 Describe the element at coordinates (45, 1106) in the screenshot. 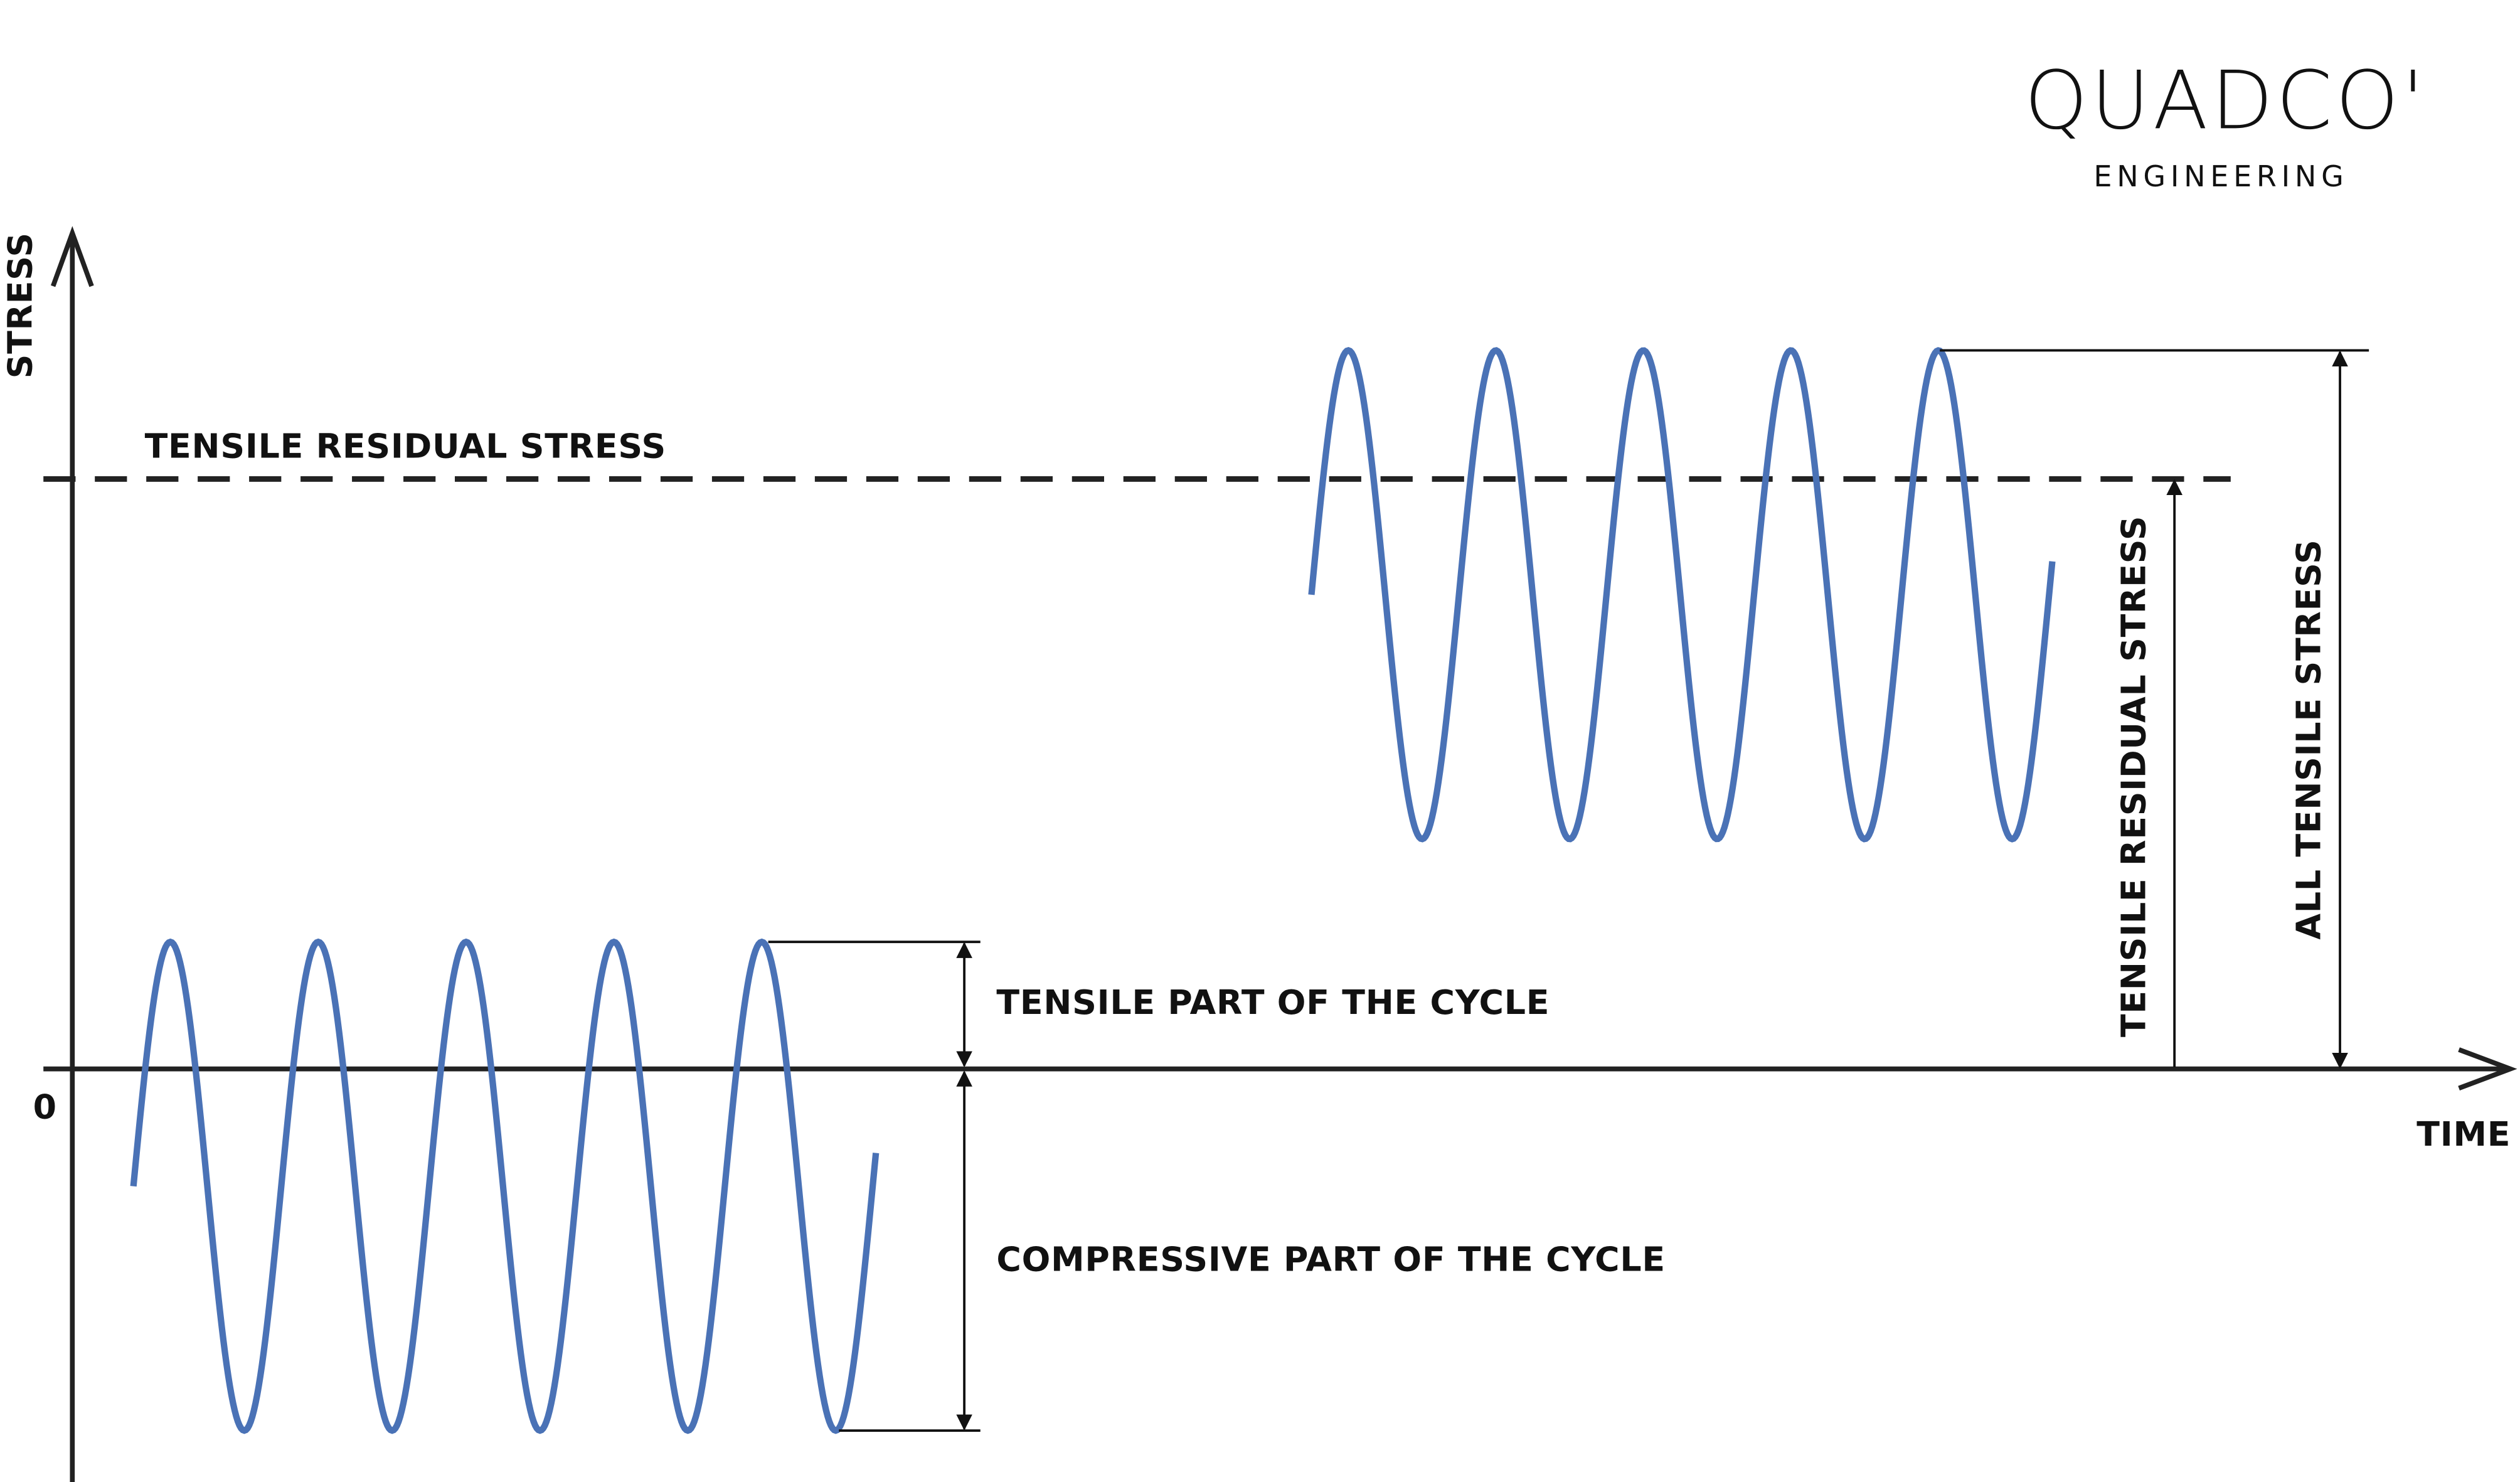

I see `origin-label: 0` at that location.